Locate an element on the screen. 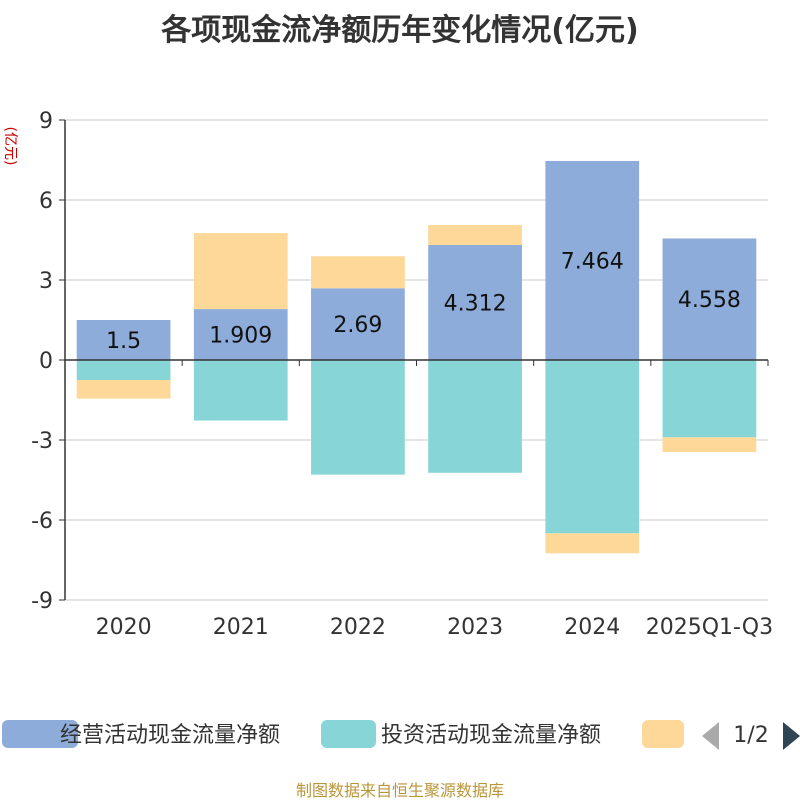 This screenshot has width=800, height=800. data-label-2020: 1.5 is located at coordinates (123, 341).